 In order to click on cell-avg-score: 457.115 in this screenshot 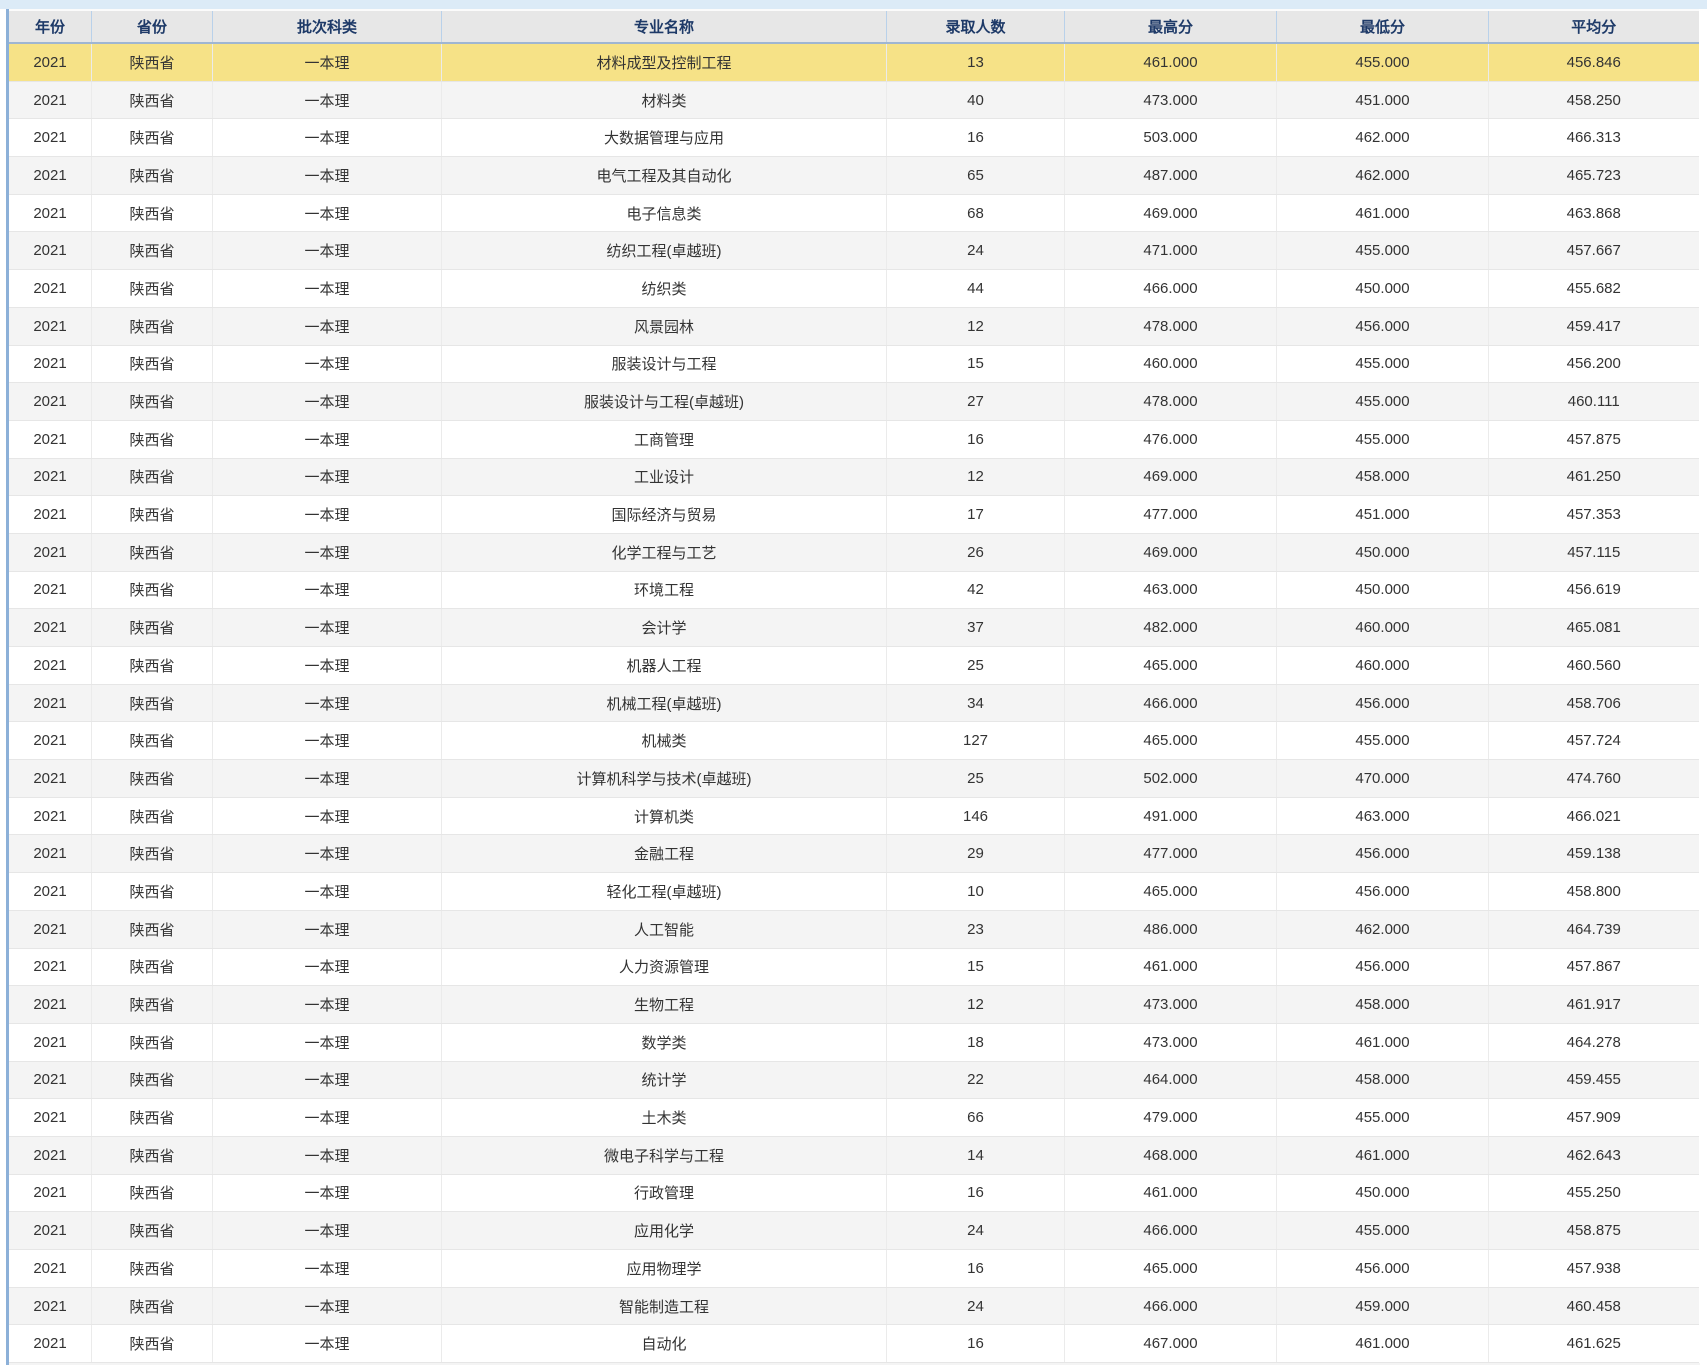, I will do `click(1593, 552)`.